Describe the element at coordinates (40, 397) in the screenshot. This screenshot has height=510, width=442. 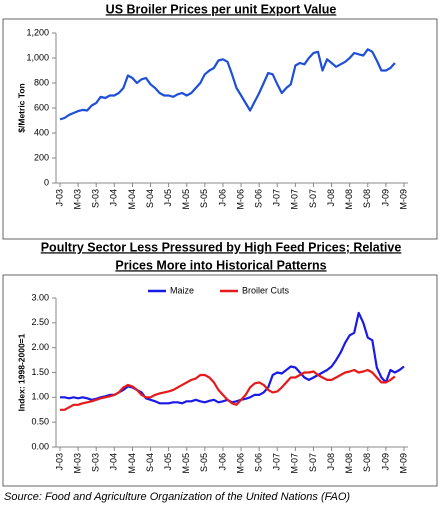
I see `y-tick-label: 1.00` at that location.